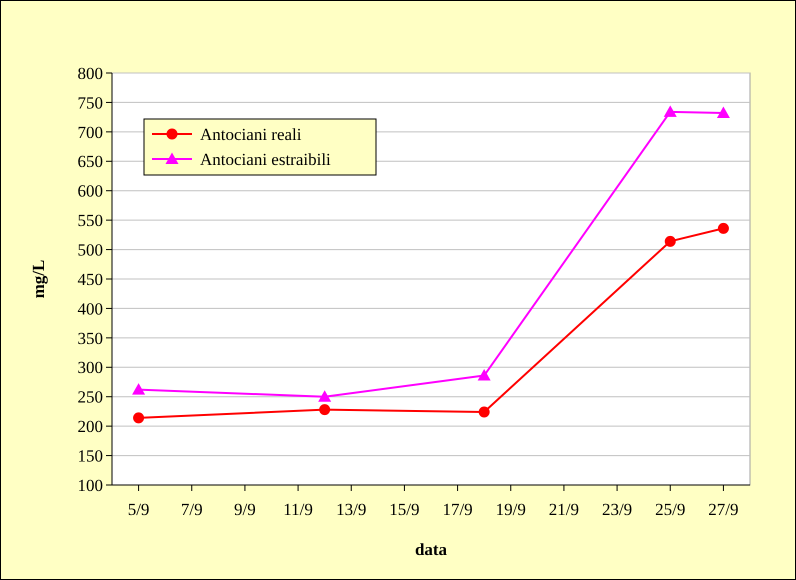 This screenshot has height=580, width=796. What do you see at coordinates (670, 509) in the screenshot?
I see `x-tick-label: 25/9` at bounding box center [670, 509].